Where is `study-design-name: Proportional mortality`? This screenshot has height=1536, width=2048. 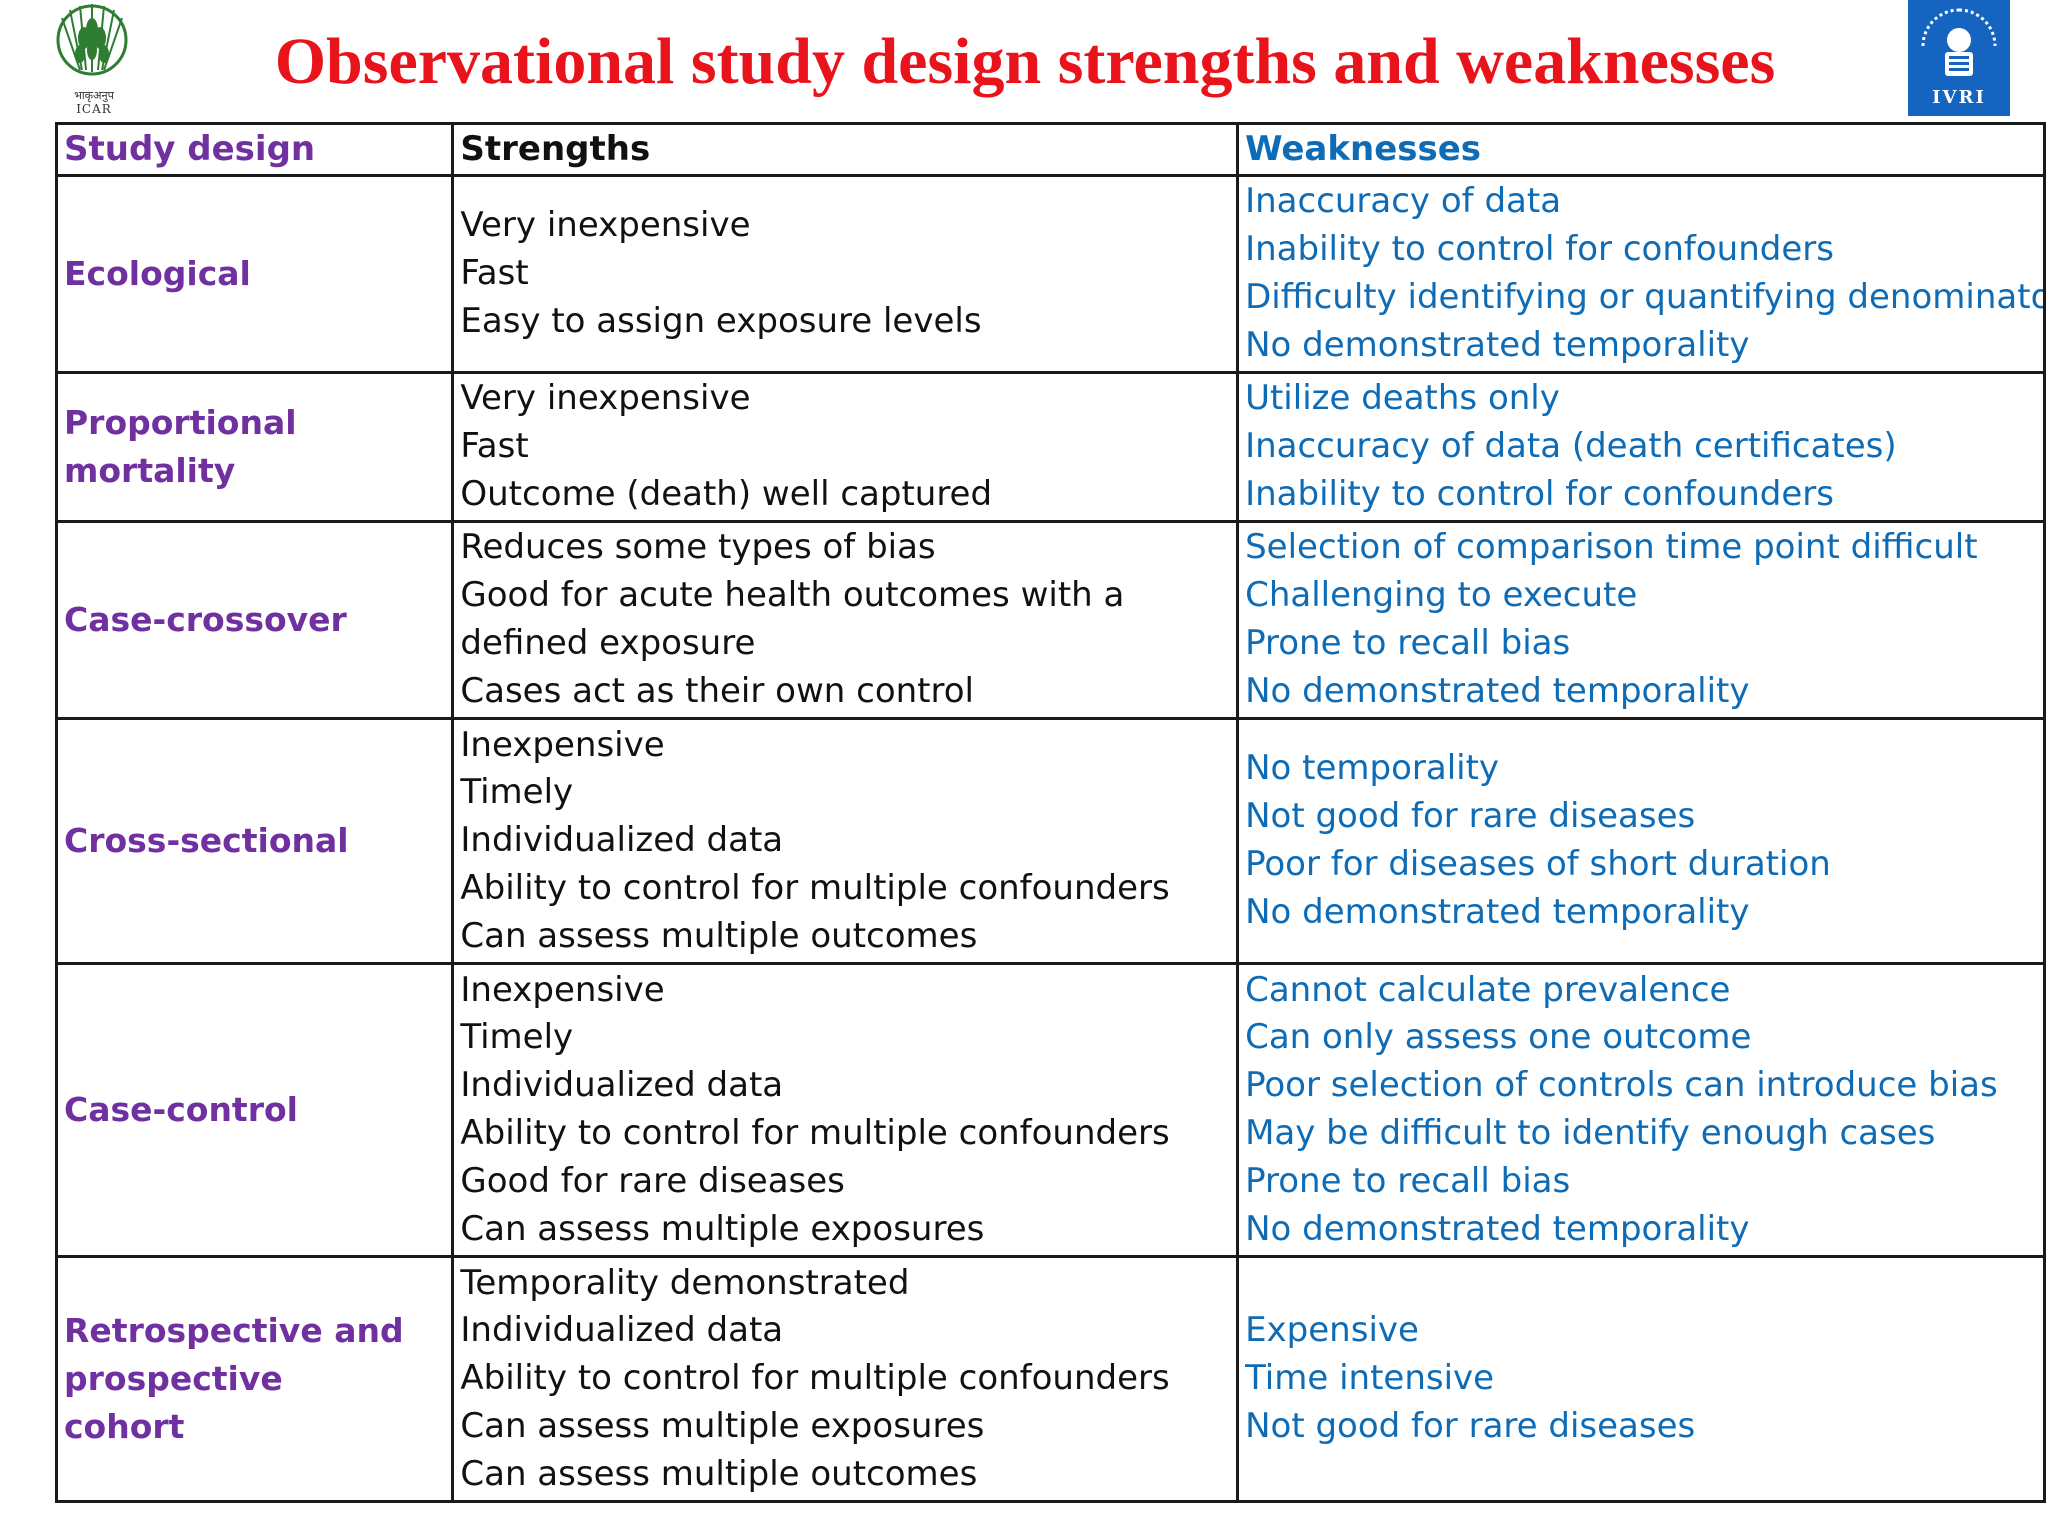 study-design-name: Proportional mortality is located at coordinates (180, 446).